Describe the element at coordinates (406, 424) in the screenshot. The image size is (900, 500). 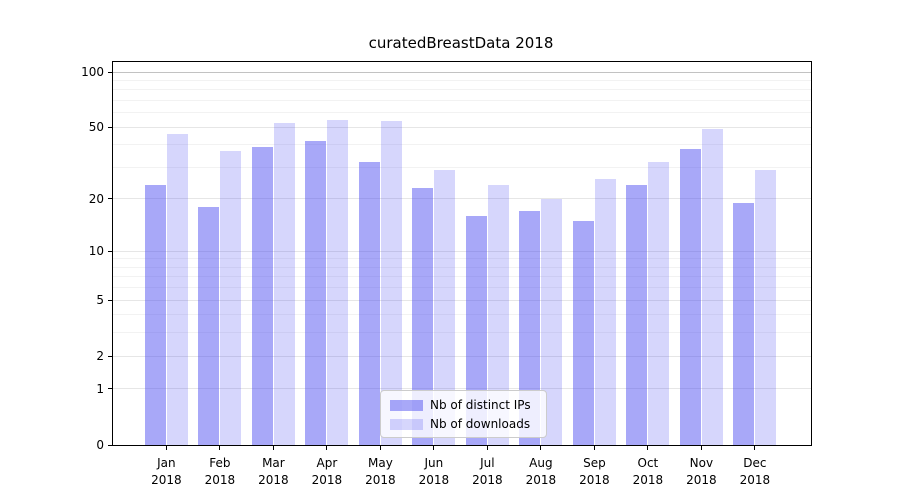
I see `legend-swatch-downloads` at that location.